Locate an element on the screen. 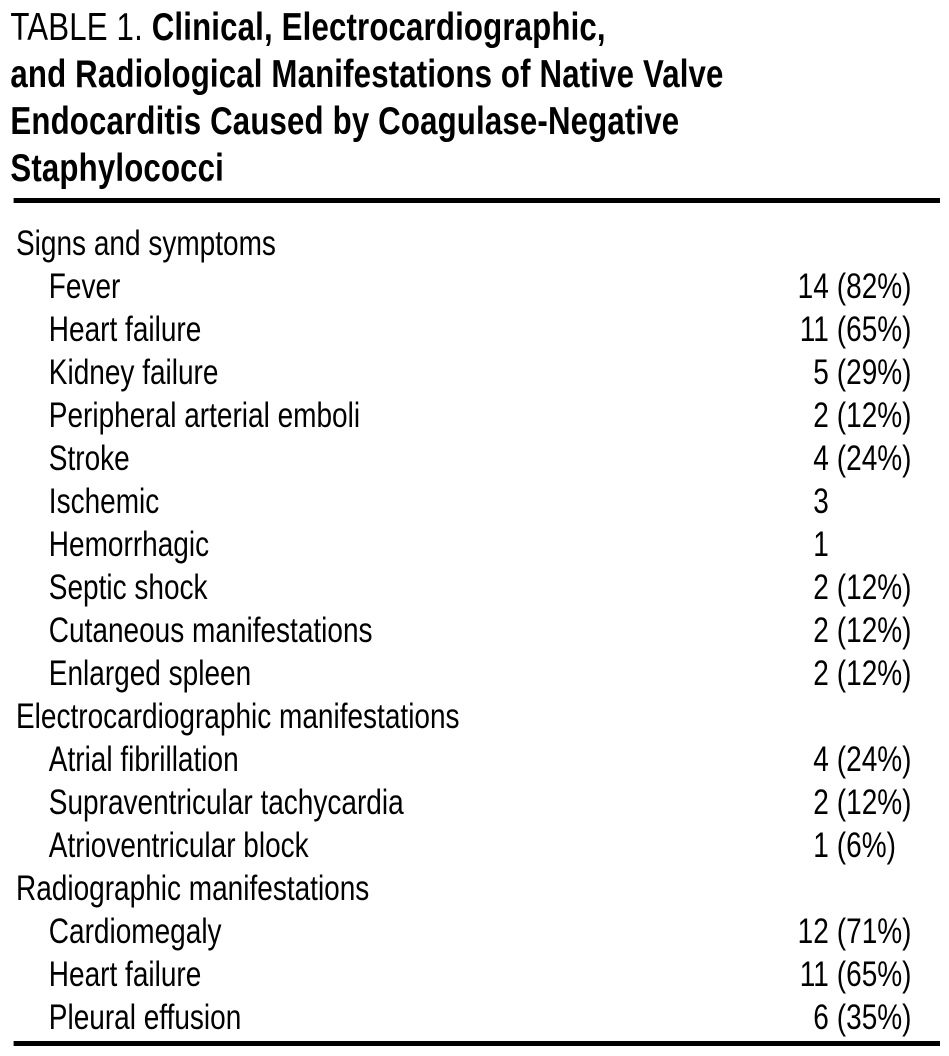  row-count-value: 6 is located at coordinates (821, 1017).